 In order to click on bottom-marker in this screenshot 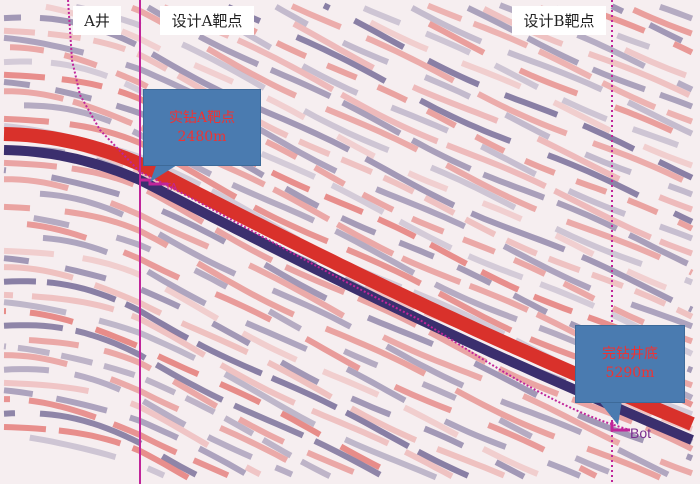, I will do `click(620, 427)`.